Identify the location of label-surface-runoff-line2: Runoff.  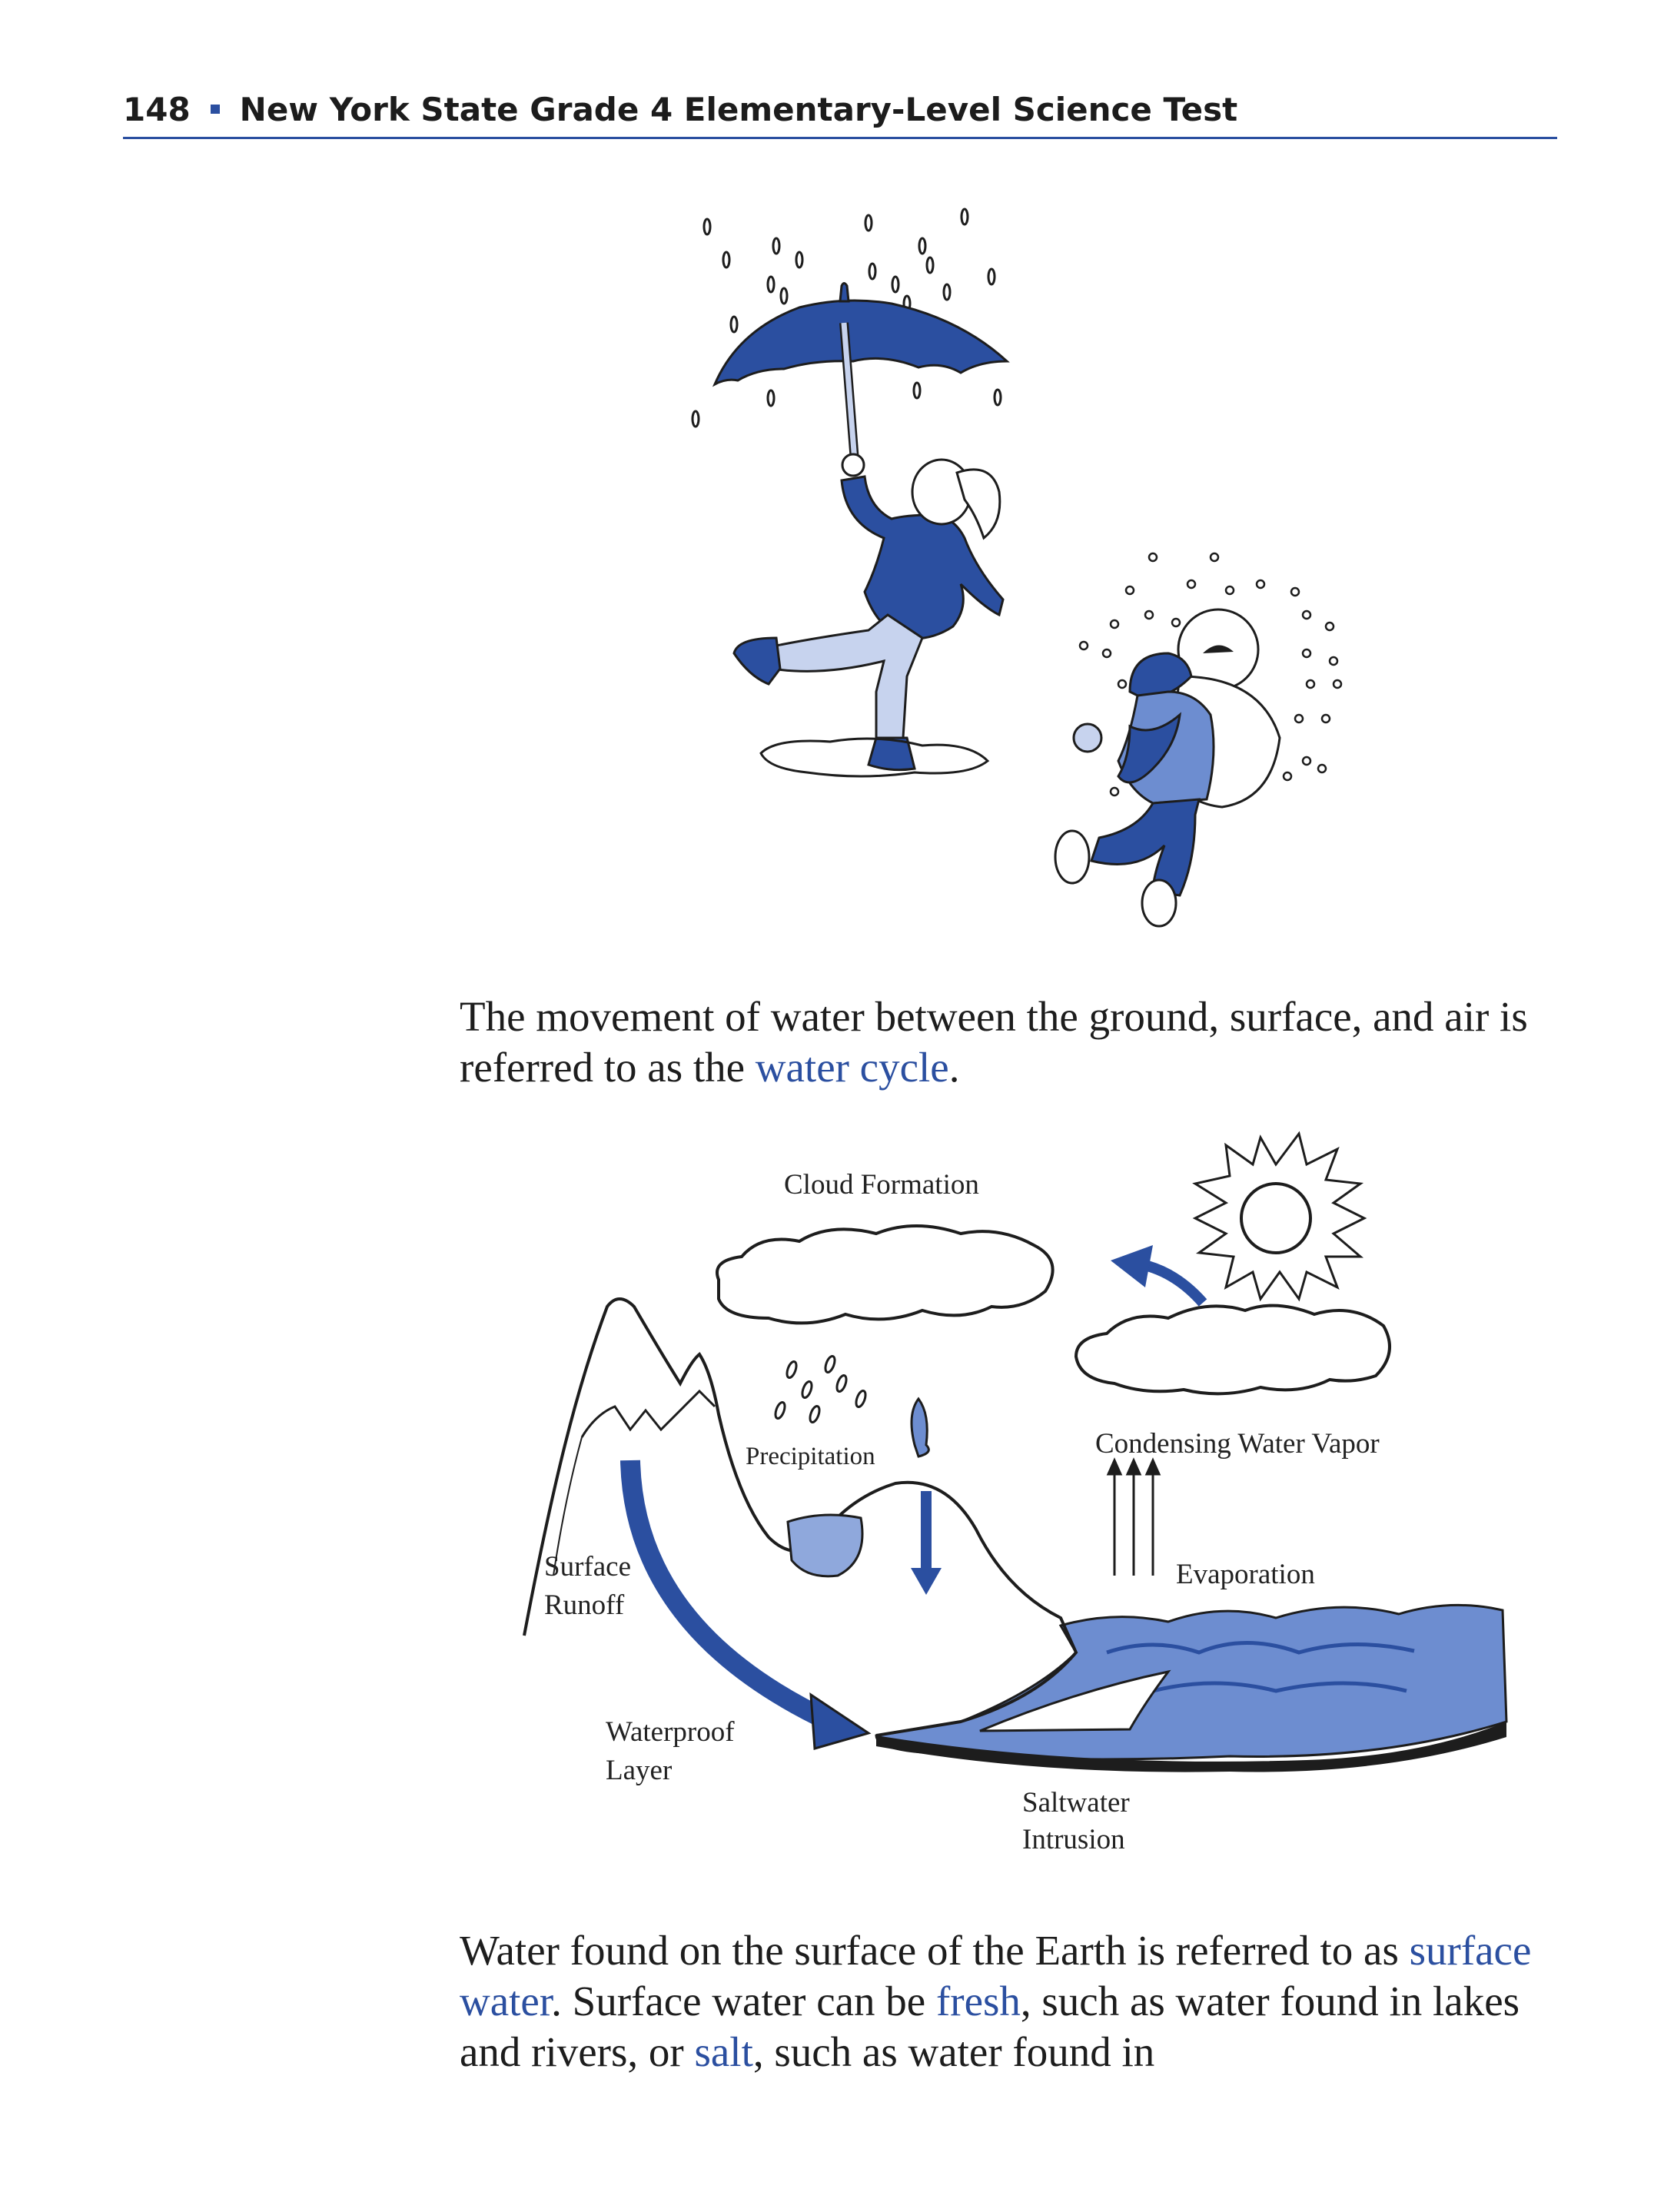
(584, 1605).